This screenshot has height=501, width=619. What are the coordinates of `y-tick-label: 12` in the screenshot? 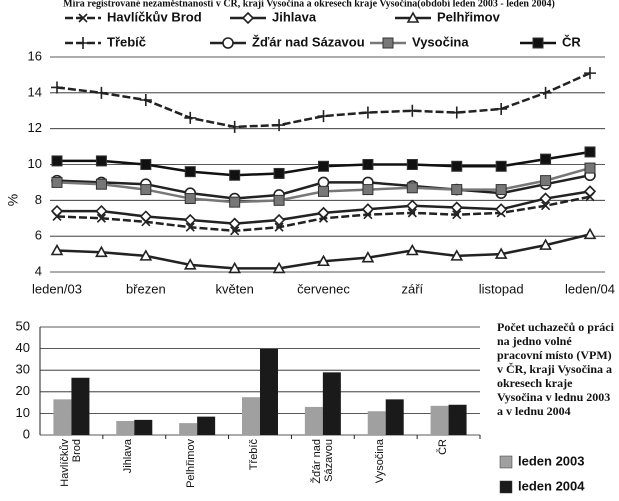 It's located at (35, 127).